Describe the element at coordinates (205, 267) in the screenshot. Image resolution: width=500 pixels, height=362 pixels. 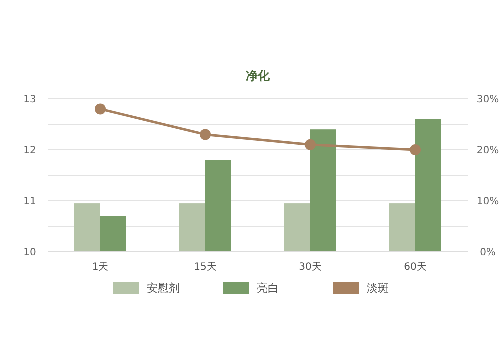
I see `x-tick-label: 15天` at that location.